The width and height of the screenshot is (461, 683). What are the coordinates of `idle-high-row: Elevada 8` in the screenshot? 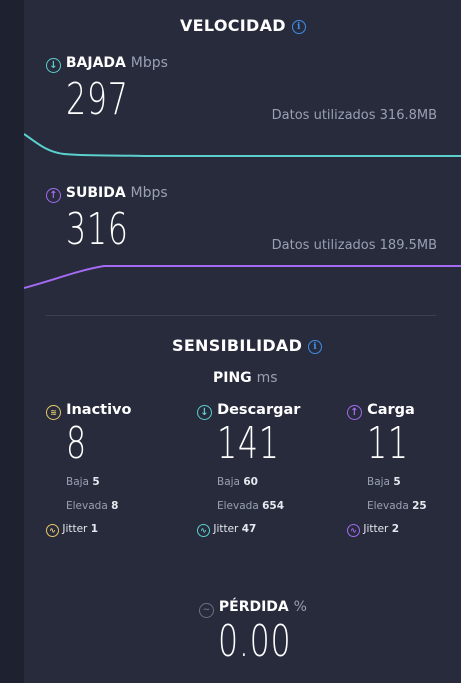 It's located at (92, 506).